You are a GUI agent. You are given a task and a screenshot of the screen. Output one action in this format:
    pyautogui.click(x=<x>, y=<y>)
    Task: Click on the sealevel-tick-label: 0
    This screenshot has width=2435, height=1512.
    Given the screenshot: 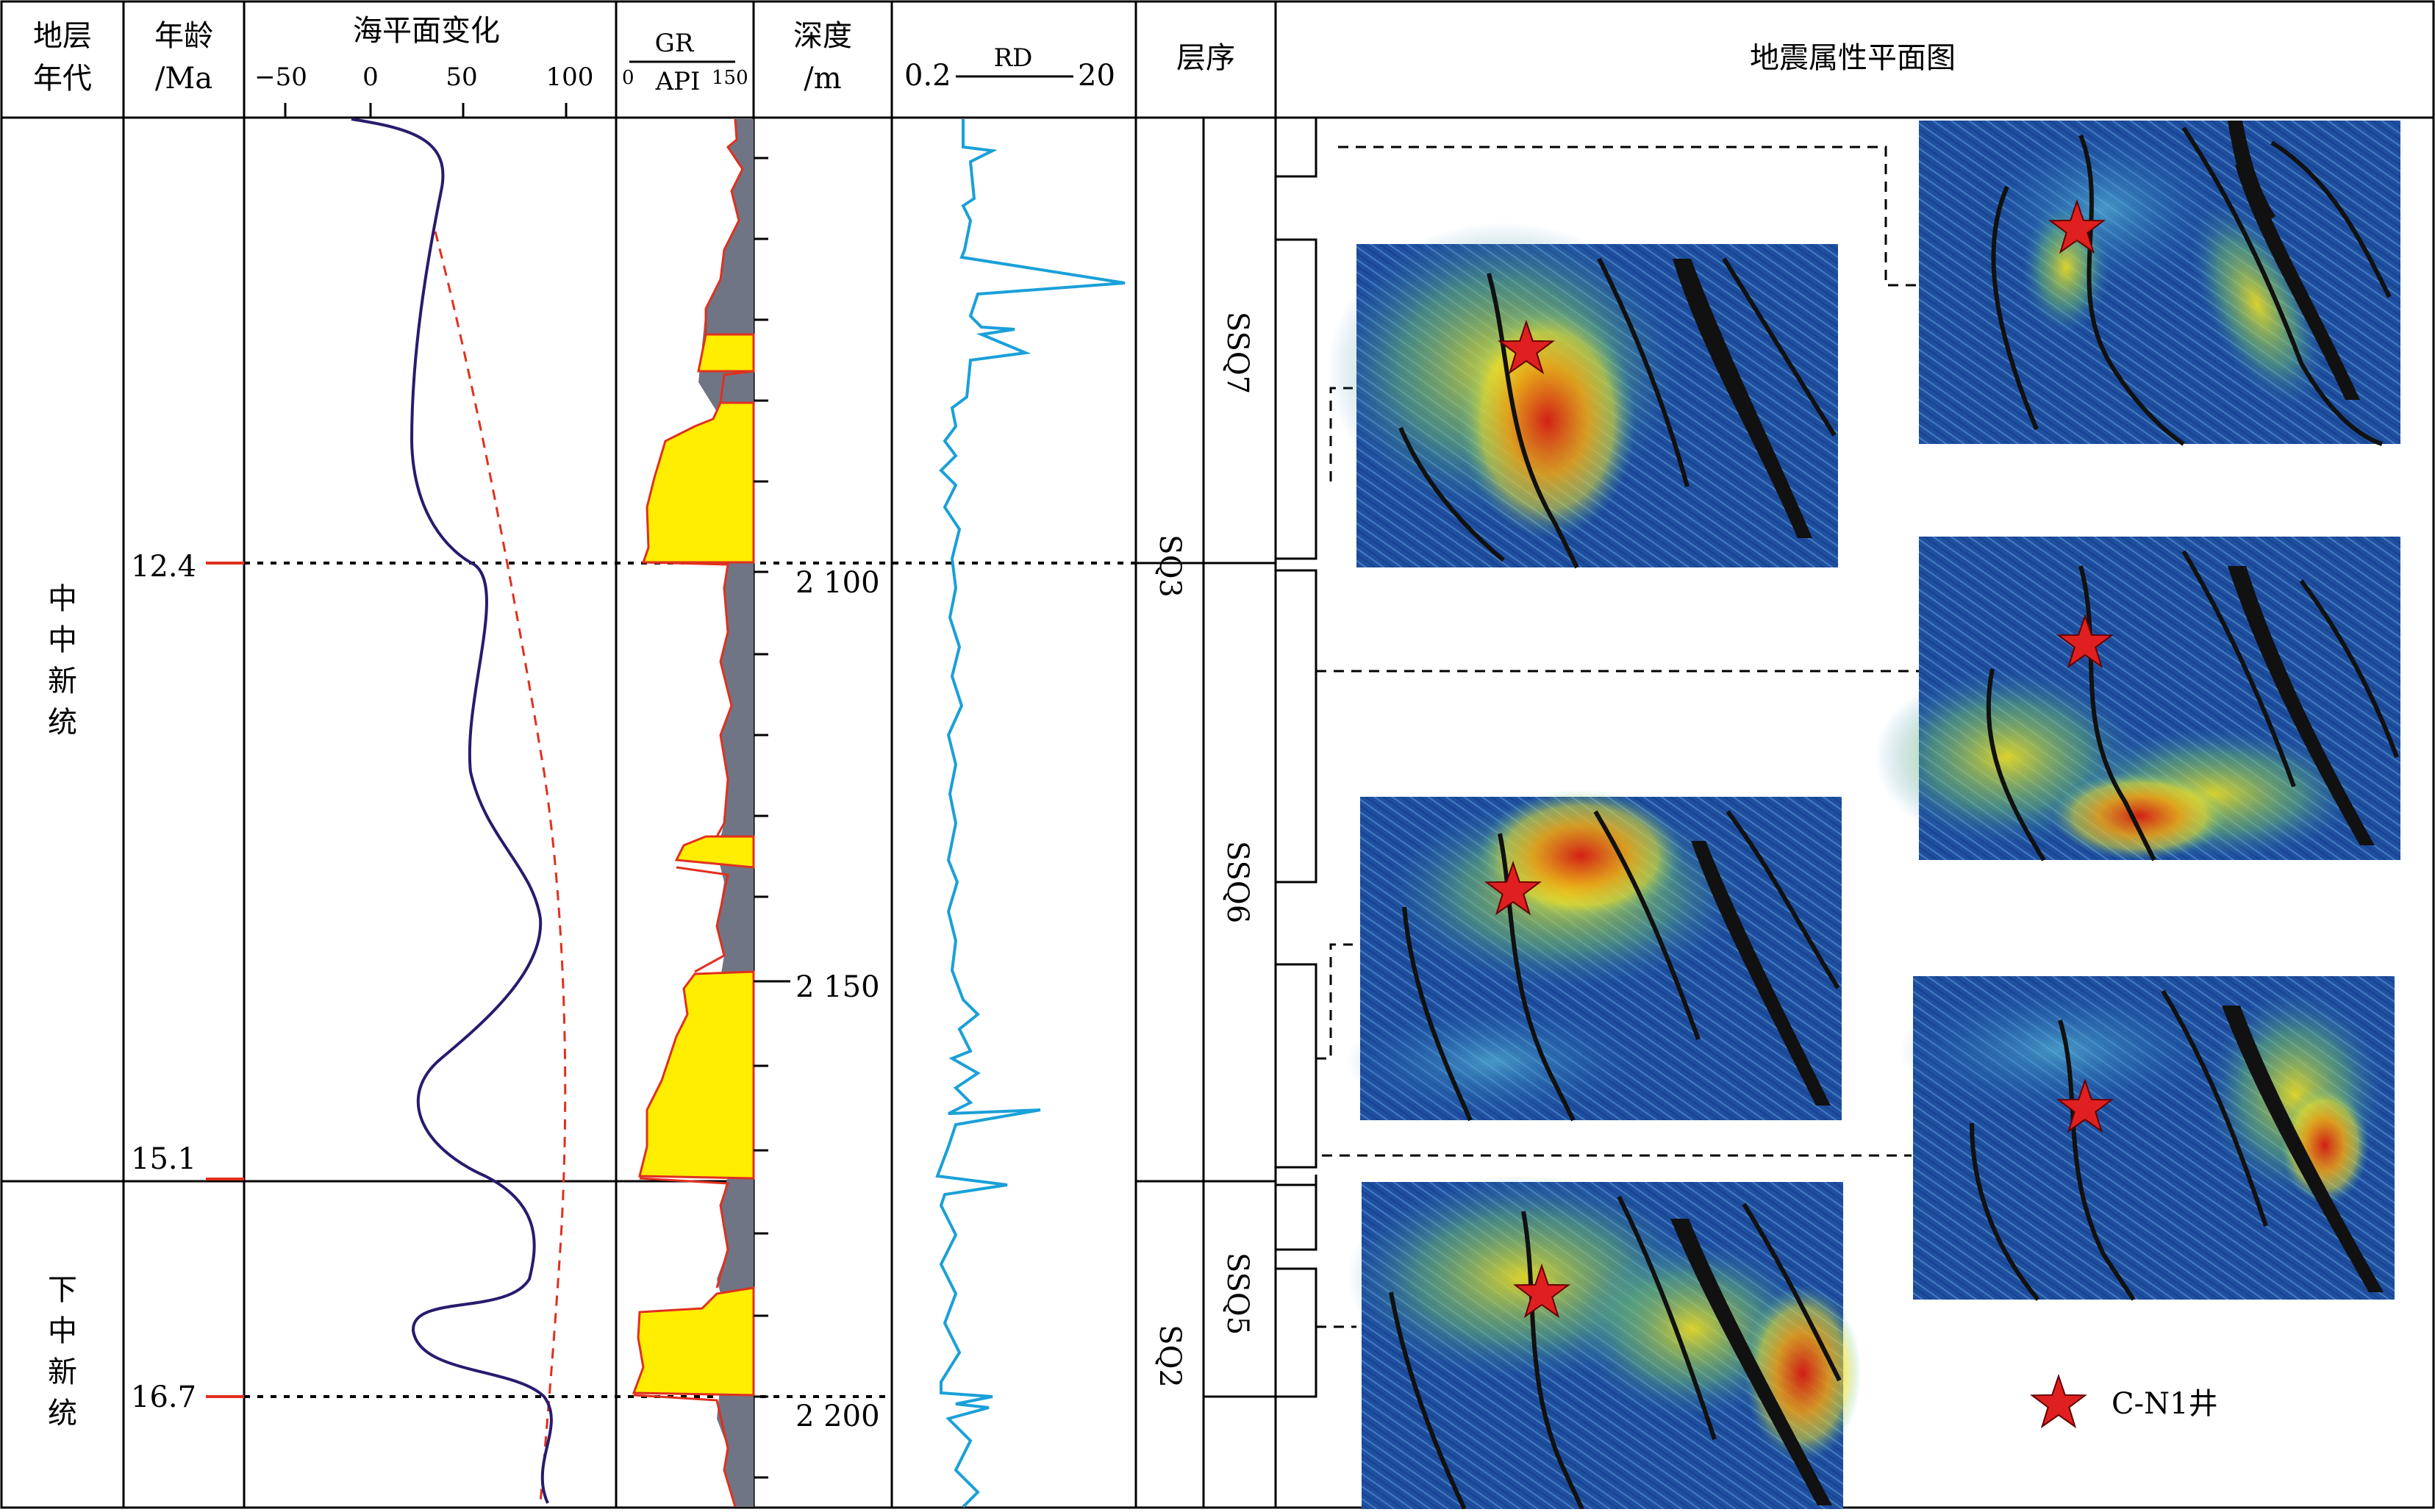 What is the action you would take?
    pyautogui.click(x=370, y=77)
    